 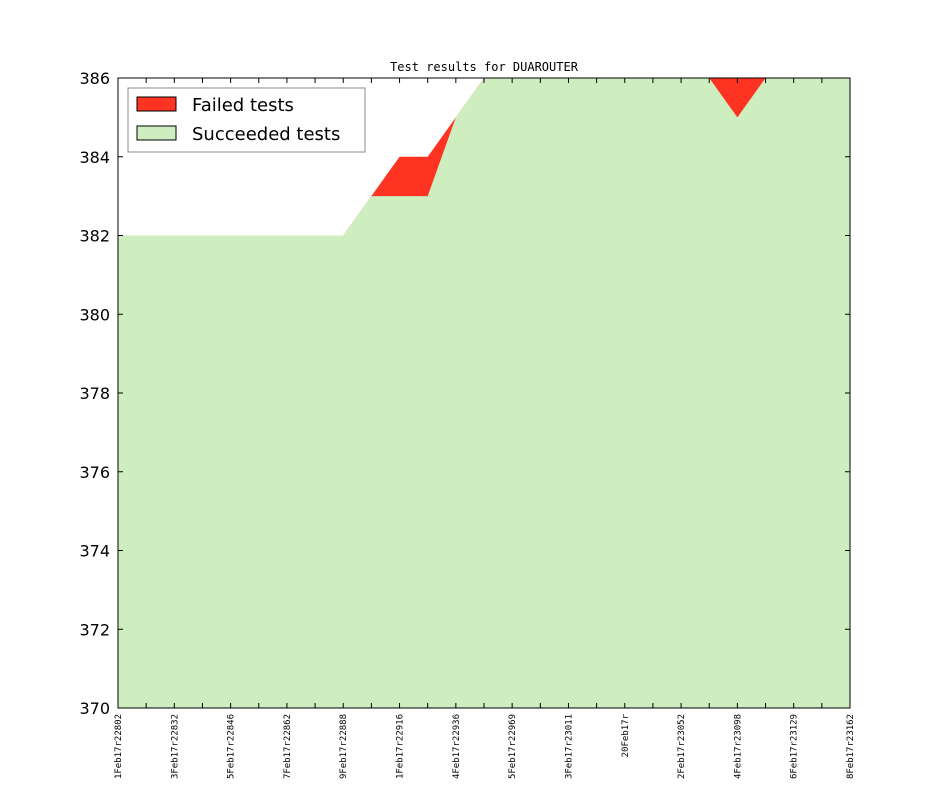 I want to click on x-tick-label: 20Feb17r, so click(x=626, y=735).